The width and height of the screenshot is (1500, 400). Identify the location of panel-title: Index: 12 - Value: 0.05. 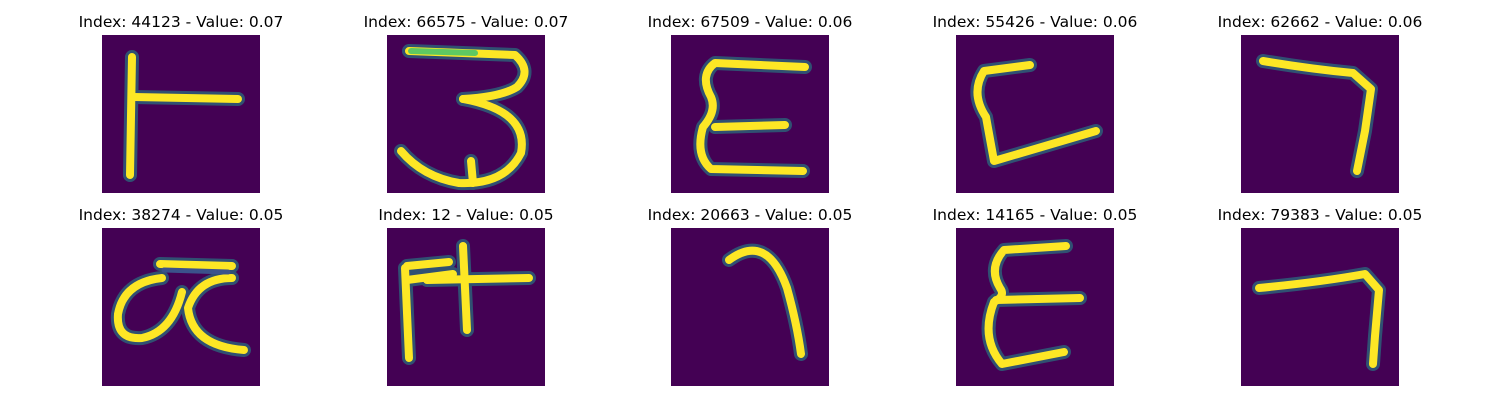
(466, 215).